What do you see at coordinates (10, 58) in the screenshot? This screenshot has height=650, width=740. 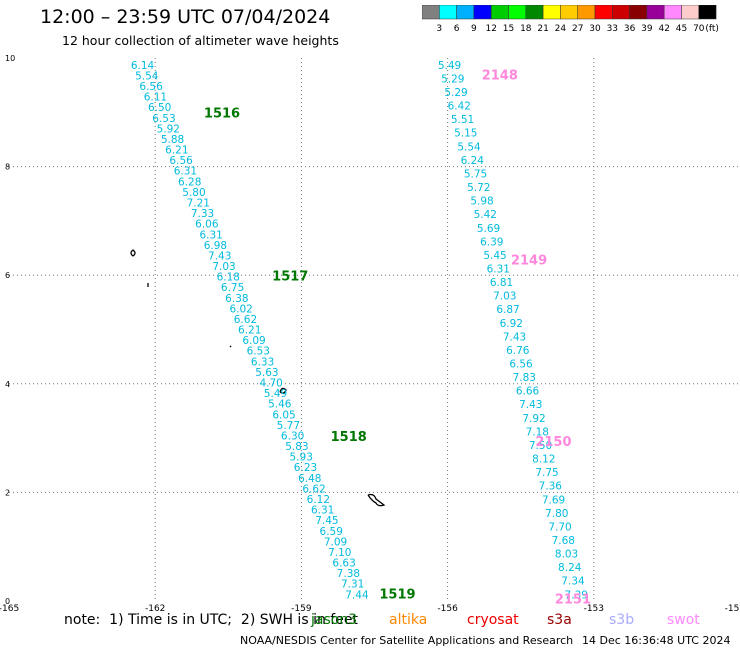 I see `y-tick-label: 10` at bounding box center [10, 58].